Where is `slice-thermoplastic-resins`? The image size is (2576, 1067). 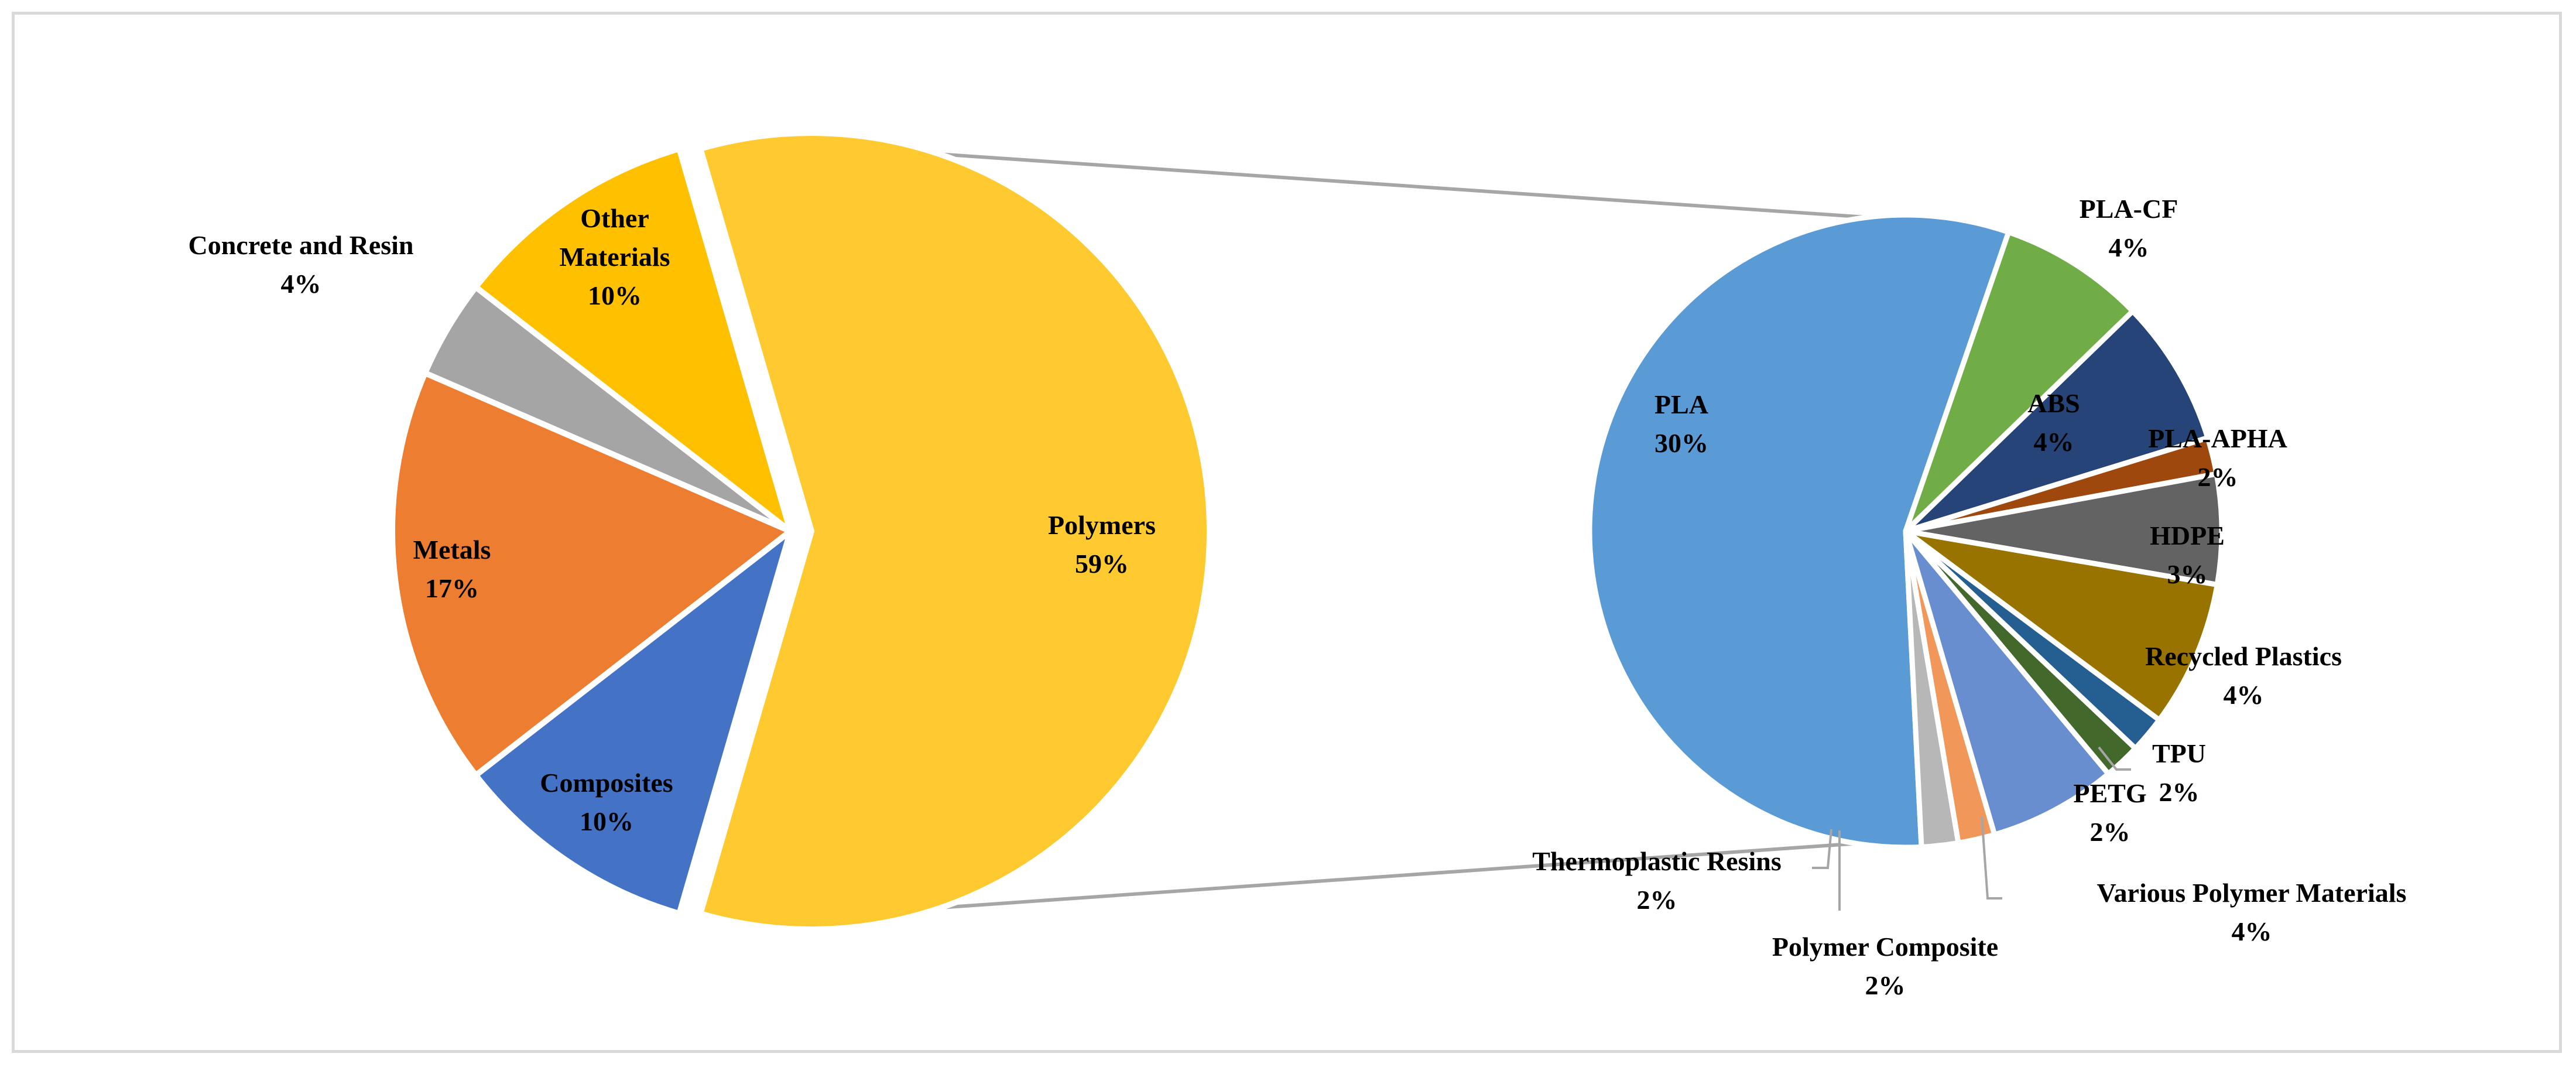 slice-thermoplastic-resins is located at coordinates (1932, 689).